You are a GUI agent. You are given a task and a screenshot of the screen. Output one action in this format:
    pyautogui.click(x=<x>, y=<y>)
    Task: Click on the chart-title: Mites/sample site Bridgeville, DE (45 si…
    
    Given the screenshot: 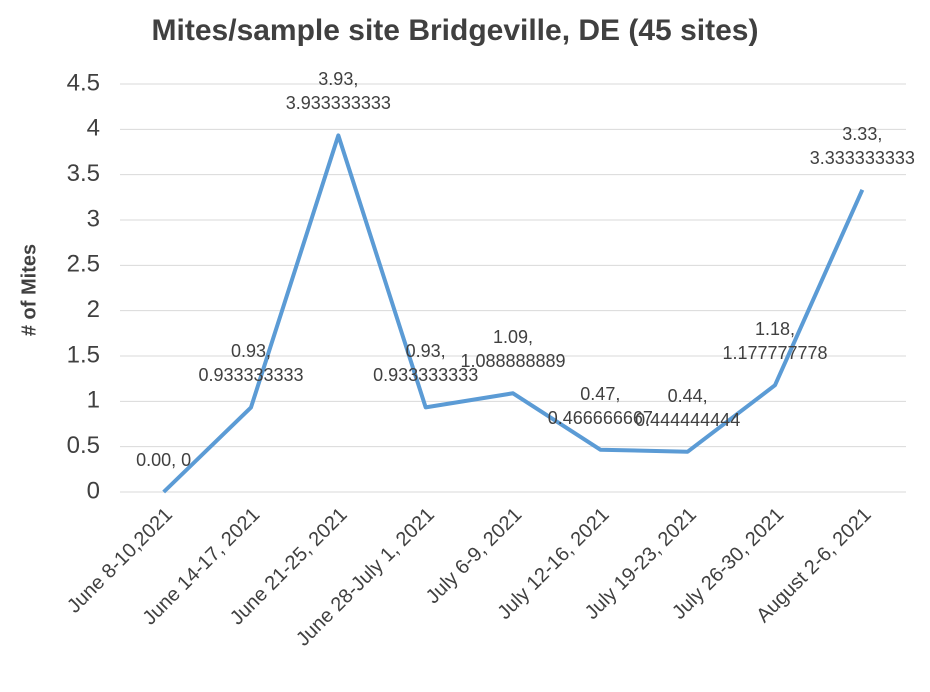 What is the action you would take?
    pyautogui.click(x=455, y=30)
    